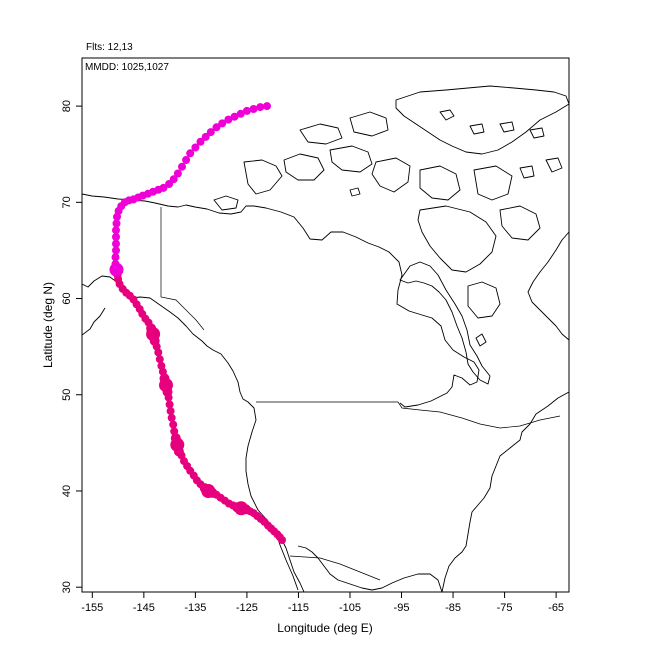 Image resolution: width=650 pixels, height=650 pixels. I want to click on x-tick-label: -125, so click(247, 608).